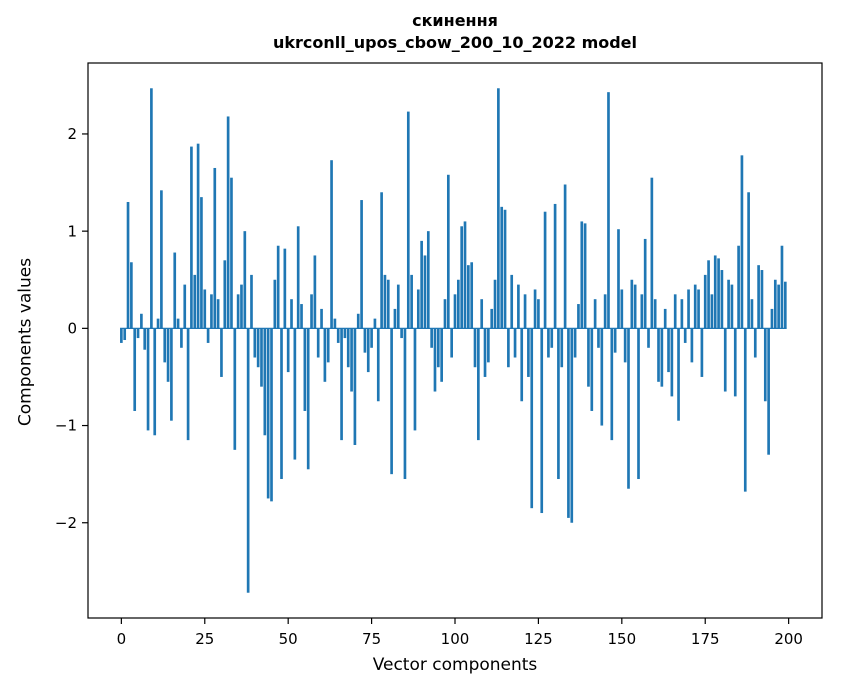 Image resolution: width=847 pixels, height=696 pixels. Describe the element at coordinates (455, 42) in the screenshot. I see `chart-subtitle: ukrconll_upos_cbow_200_10_2022 model` at that location.